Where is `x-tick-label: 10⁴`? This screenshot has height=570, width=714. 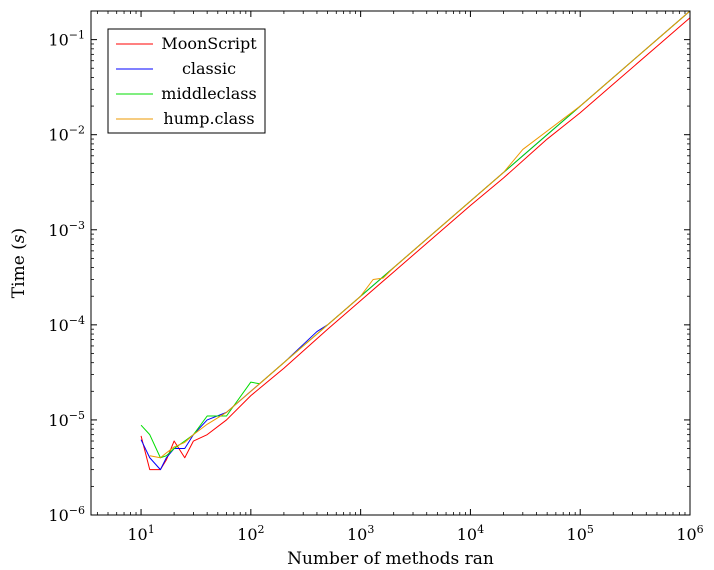
x-tick-label: 10⁴ is located at coordinates (470, 533).